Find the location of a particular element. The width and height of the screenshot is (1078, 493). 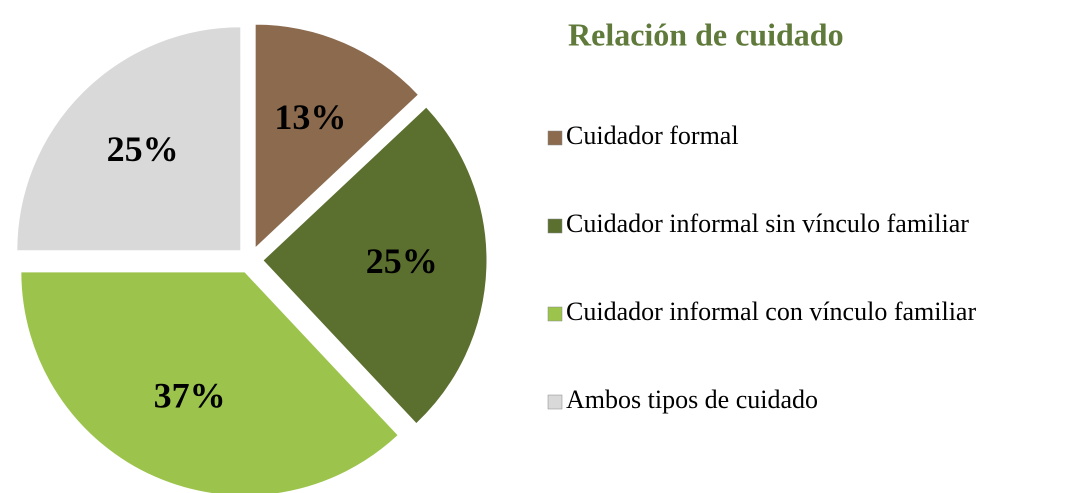

data-label: 13% is located at coordinates (310, 117).